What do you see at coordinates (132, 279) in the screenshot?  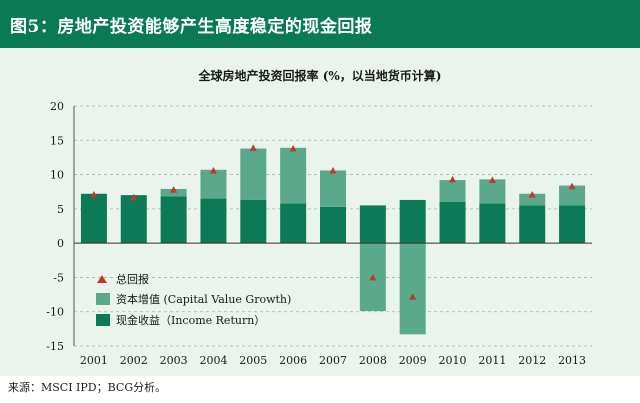 I see `legend-total-label: 总回报` at bounding box center [132, 279].